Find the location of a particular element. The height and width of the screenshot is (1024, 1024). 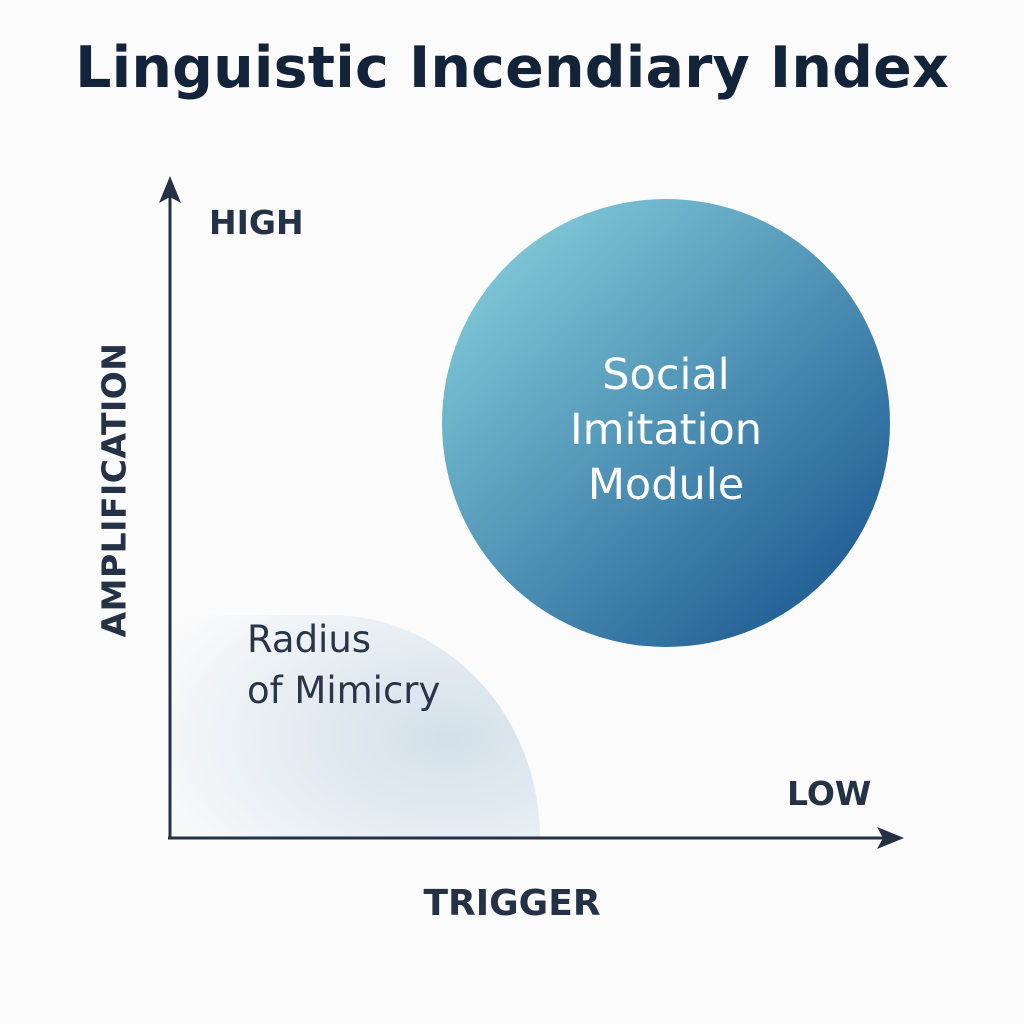

social-imitation-line-2: Imitation is located at coordinates (666, 430).